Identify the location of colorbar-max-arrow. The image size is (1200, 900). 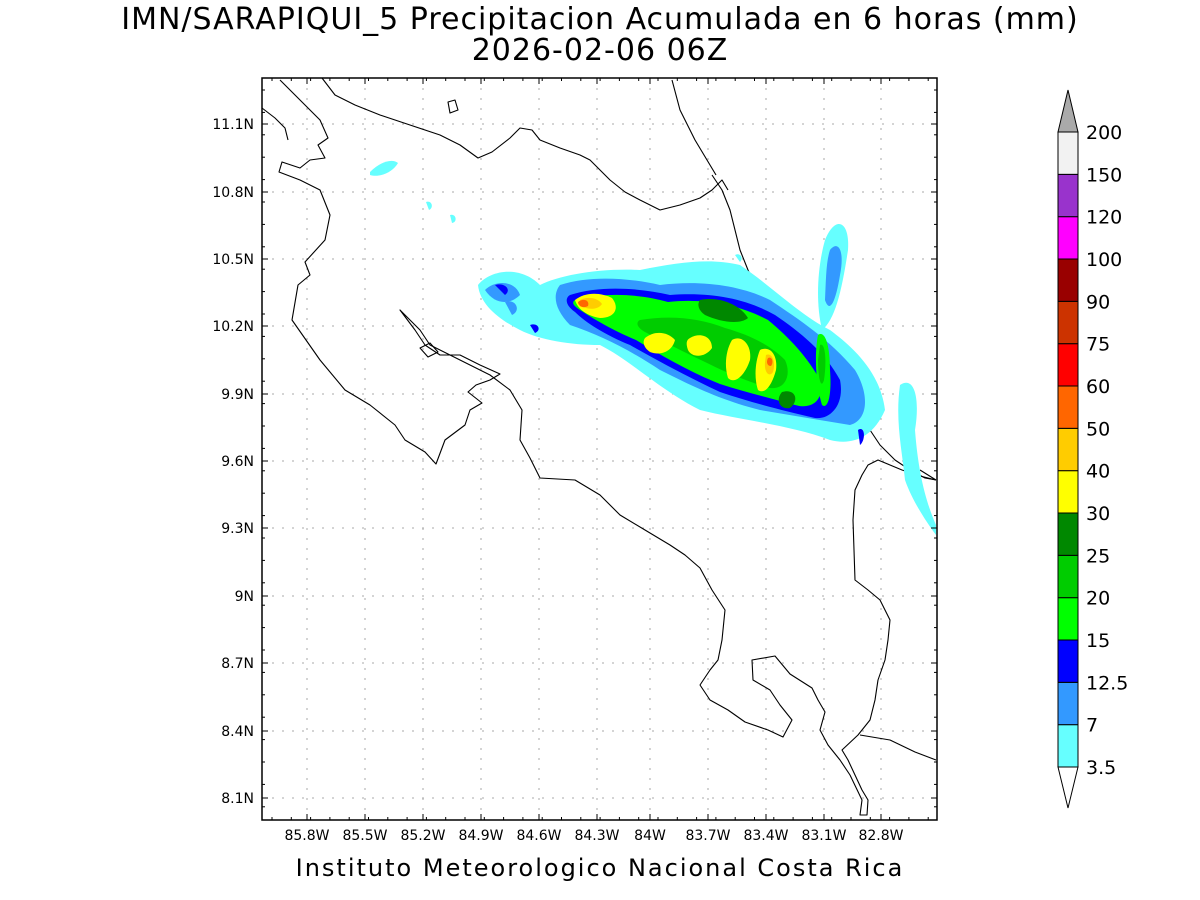
(1068, 111).